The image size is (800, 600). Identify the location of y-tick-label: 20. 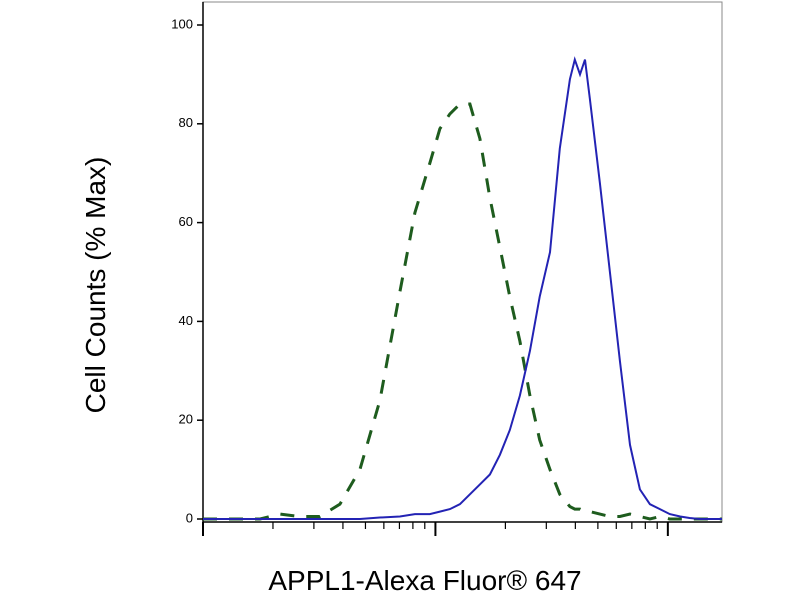
(186, 419).